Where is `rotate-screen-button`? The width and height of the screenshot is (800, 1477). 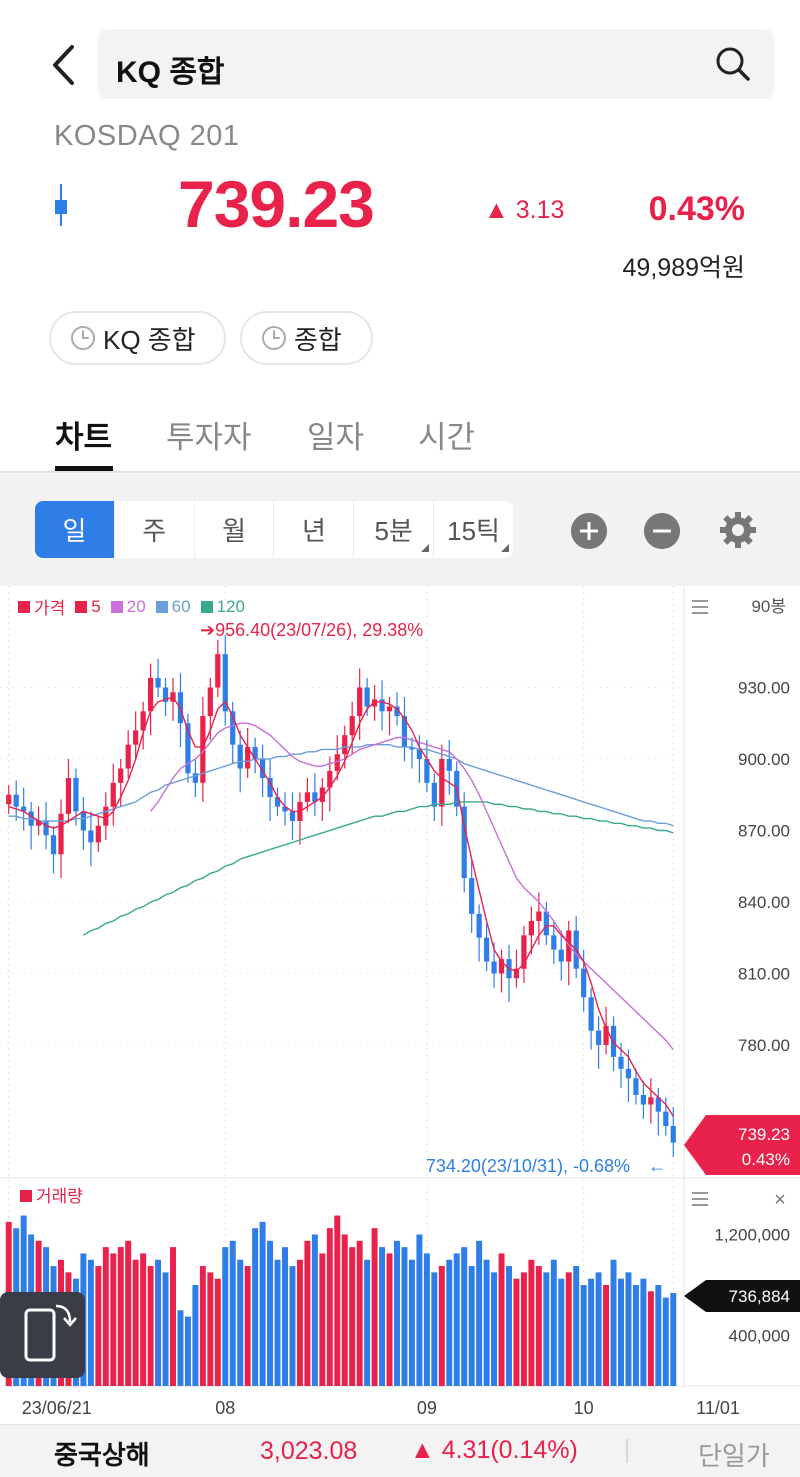 rotate-screen-button is located at coordinates (42, 1335).